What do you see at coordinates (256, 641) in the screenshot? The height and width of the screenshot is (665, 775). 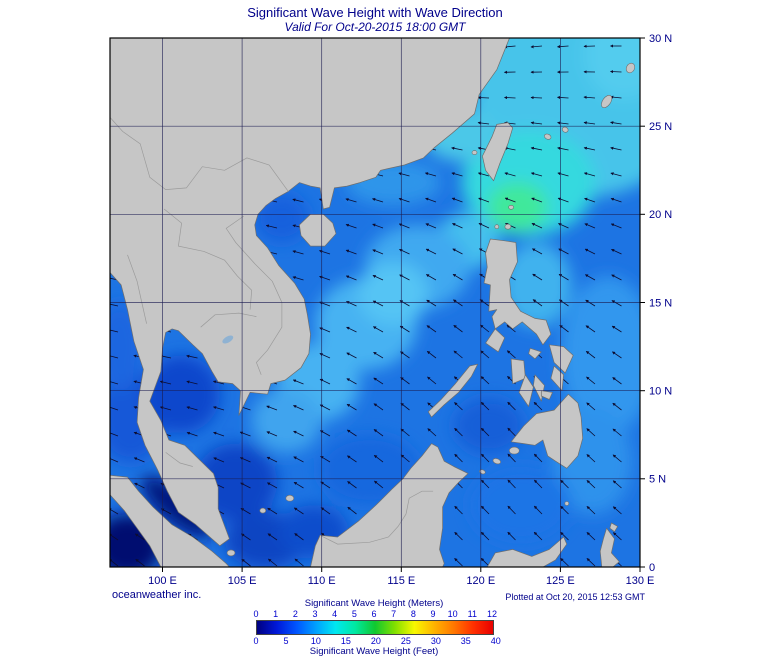 I see `feet-tick-value: 0` at bounding box center [256, 641].